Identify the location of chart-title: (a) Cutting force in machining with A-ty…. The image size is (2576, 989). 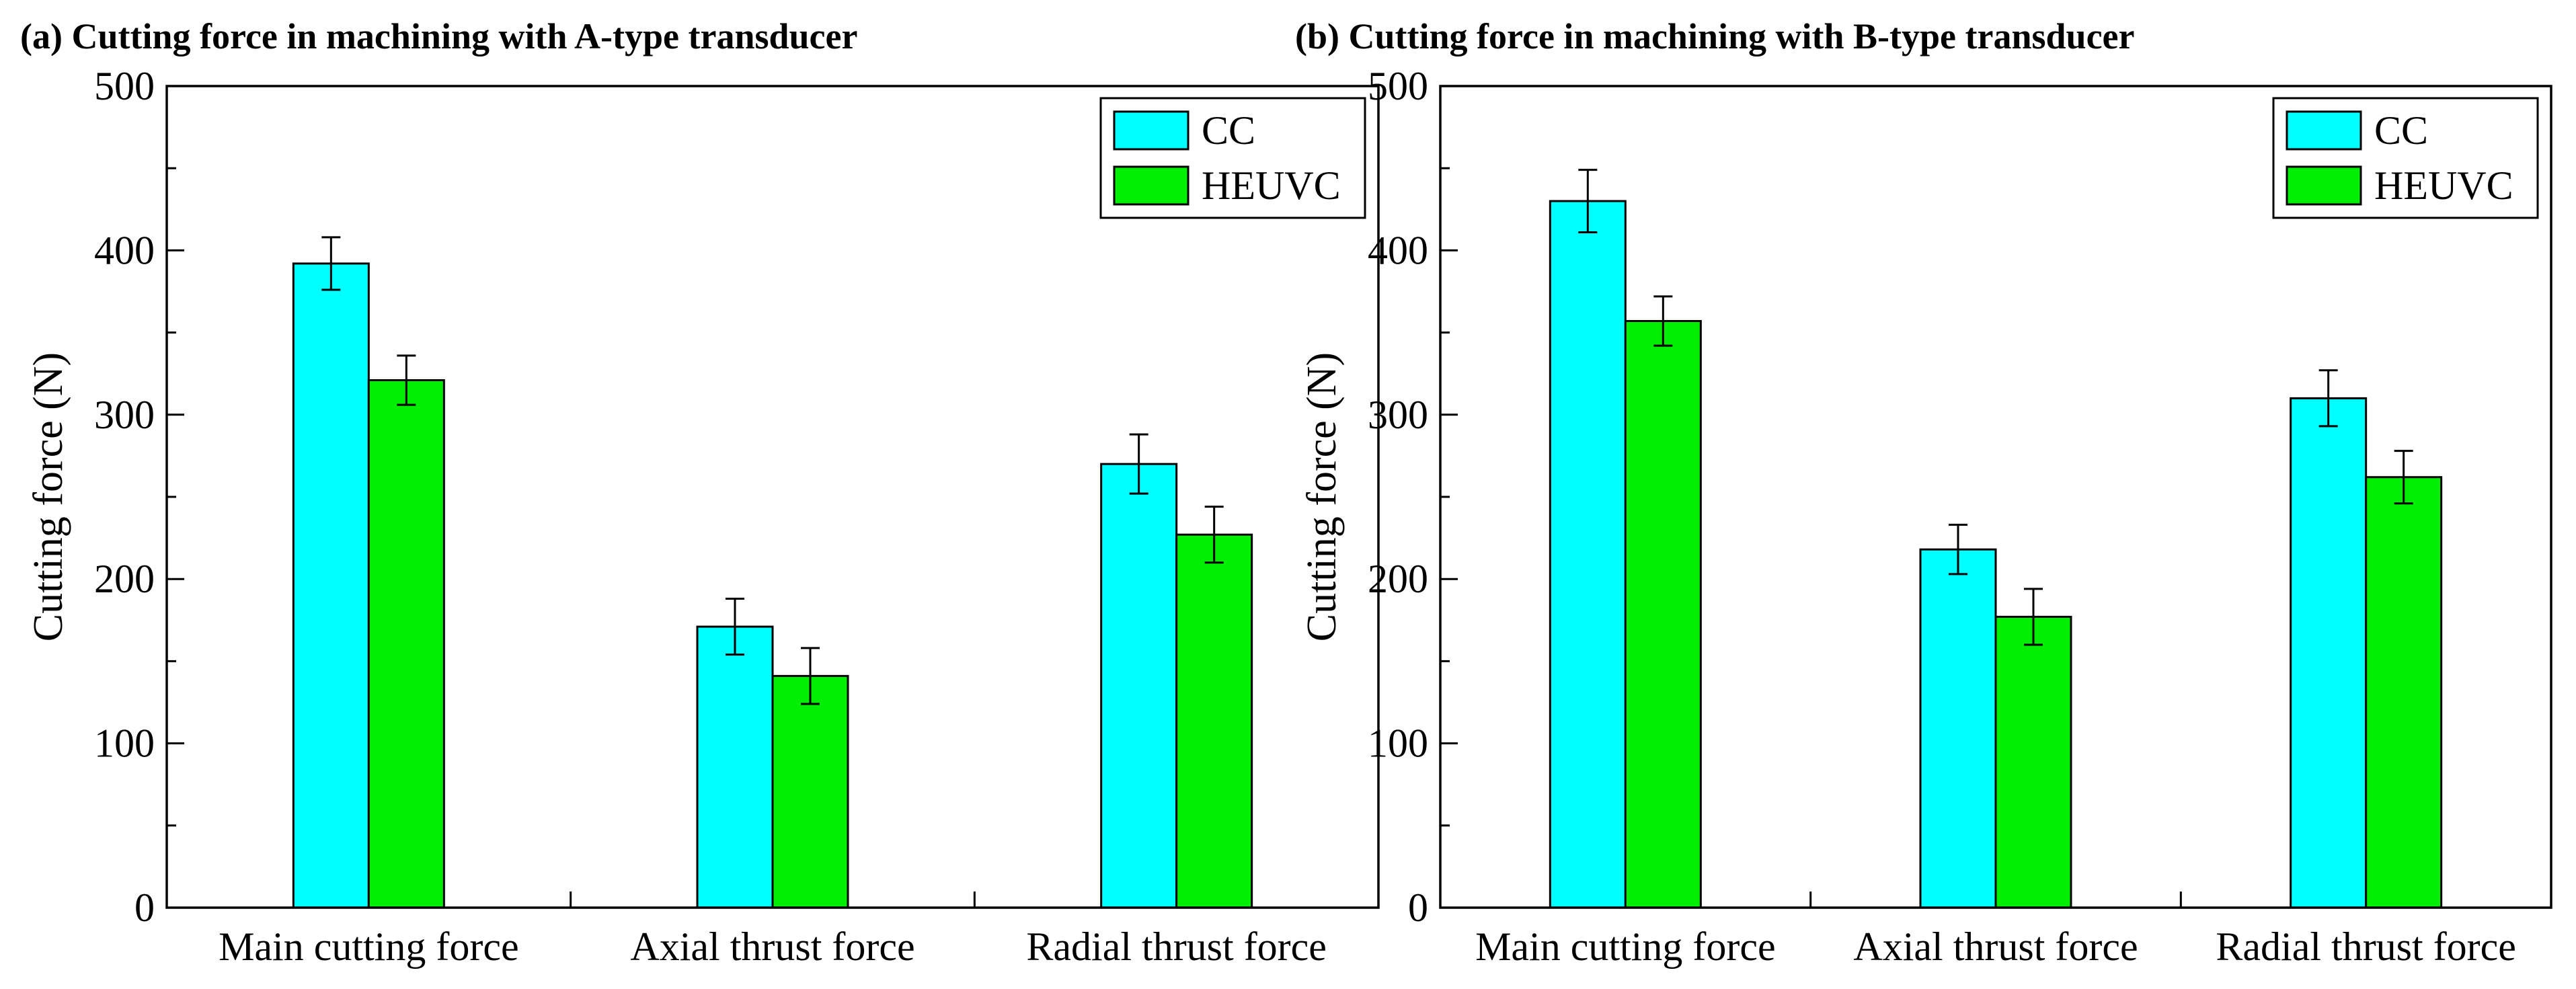
(439, 36).